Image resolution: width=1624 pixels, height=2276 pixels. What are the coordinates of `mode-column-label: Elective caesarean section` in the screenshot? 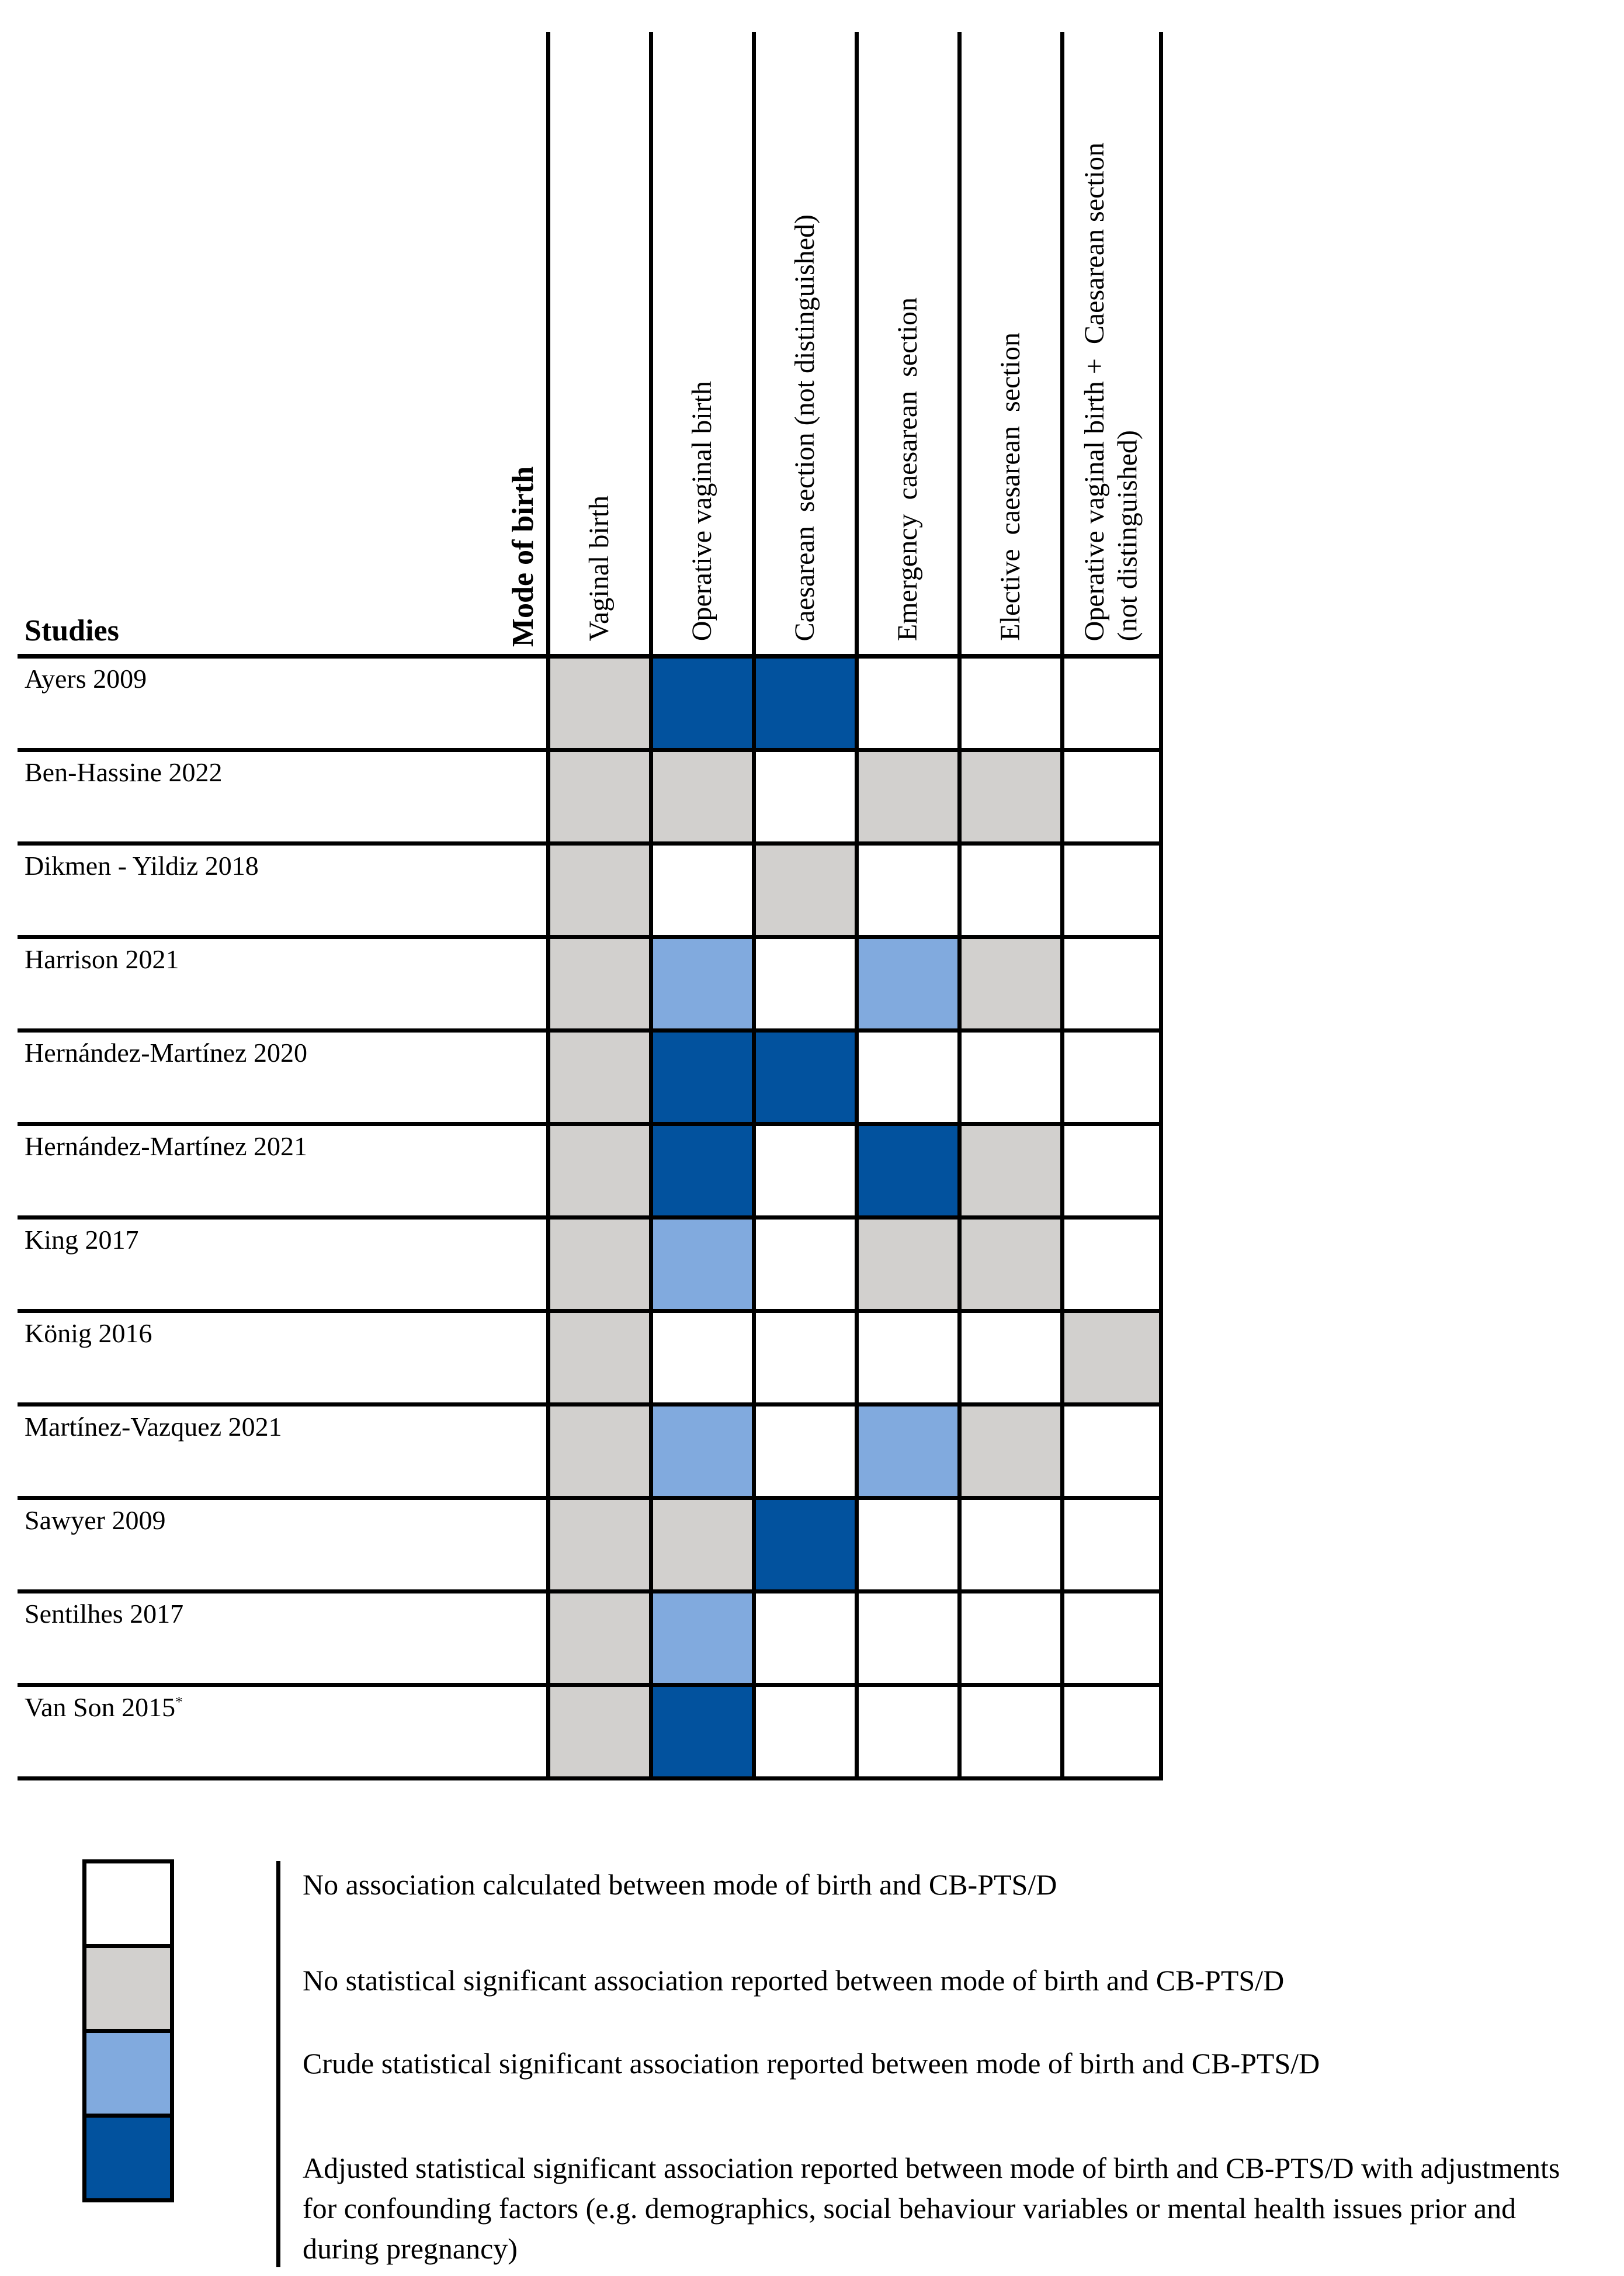 It's located at (1011, 486).